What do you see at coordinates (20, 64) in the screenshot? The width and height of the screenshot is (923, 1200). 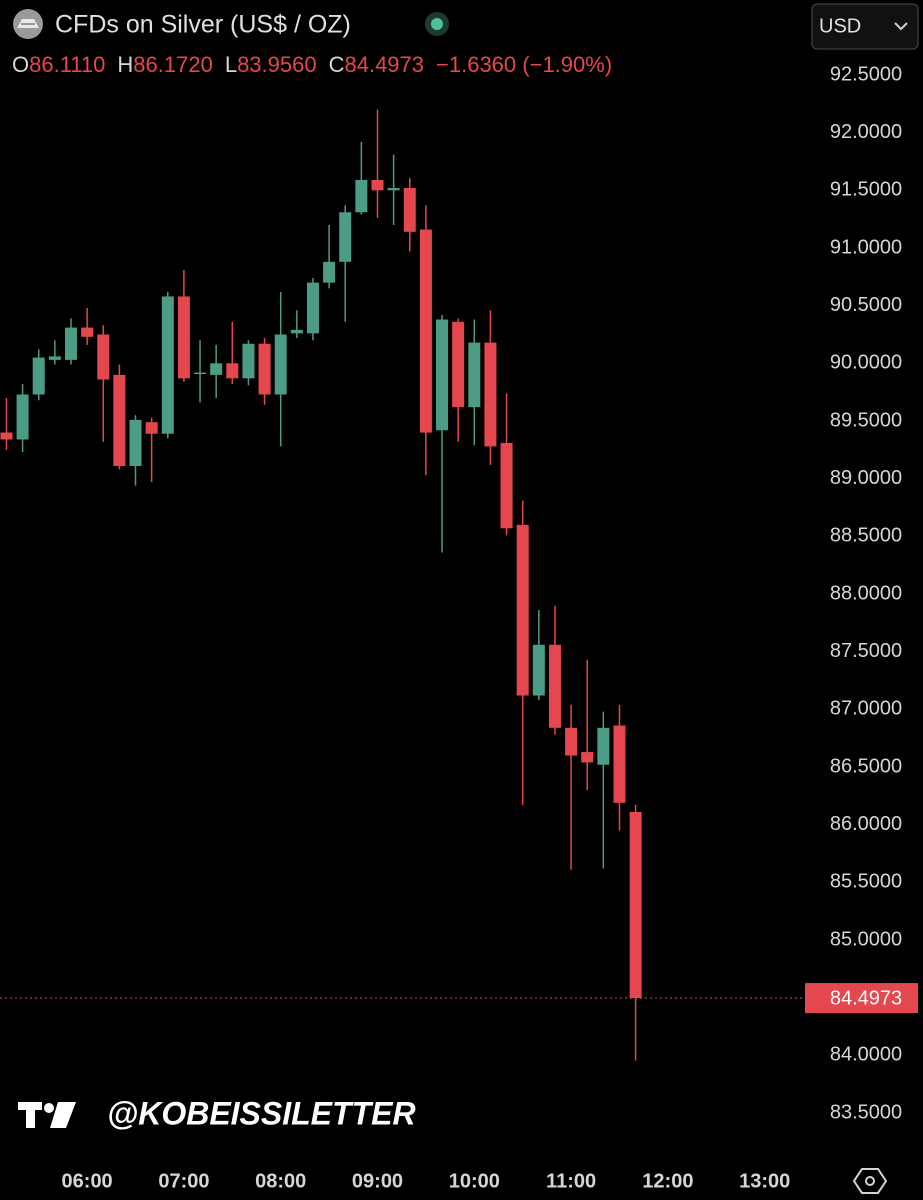 I see `ohlc-key: O` at bounding box center [20, 64].